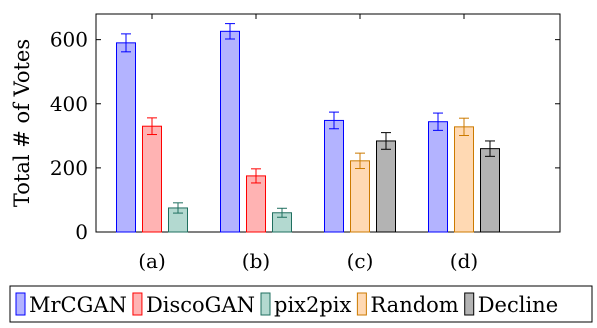  What do you see at coordinates (361, 304) in the screenshot?
I see `legend-swatch-random` at bounding box center [361, 304].